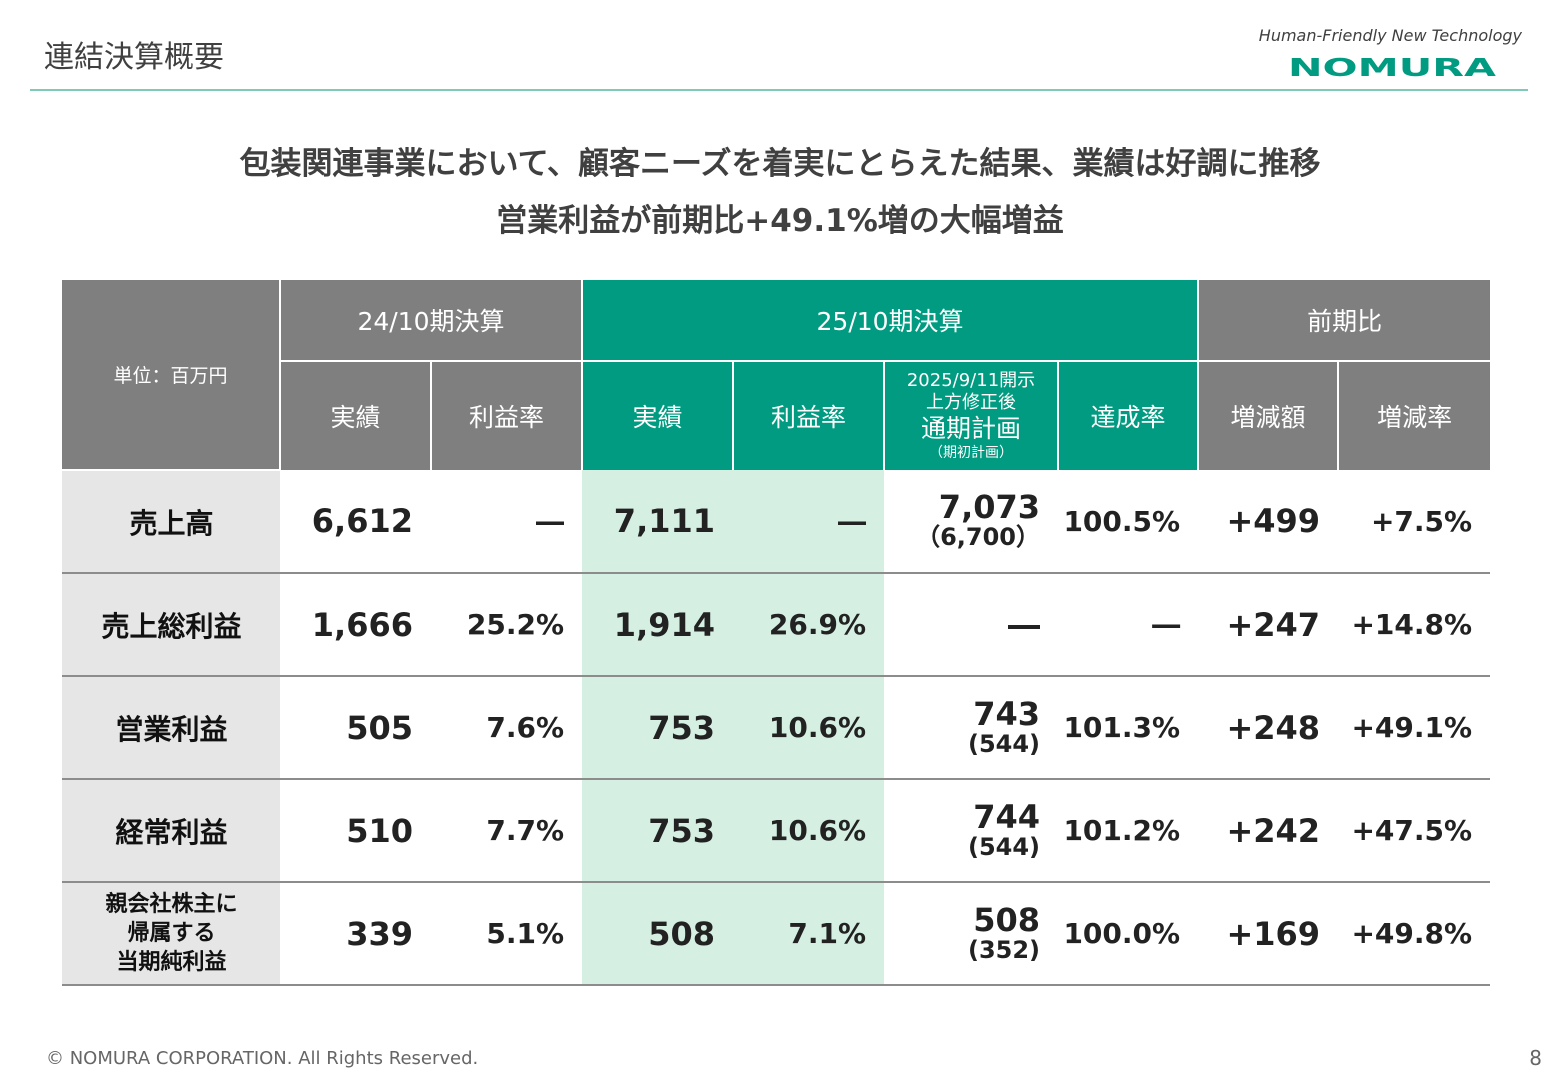 The width and height of the screenshot is (1560, 1080). I want to click on prev-margin-cell: 25.2%, so click(507, 625).